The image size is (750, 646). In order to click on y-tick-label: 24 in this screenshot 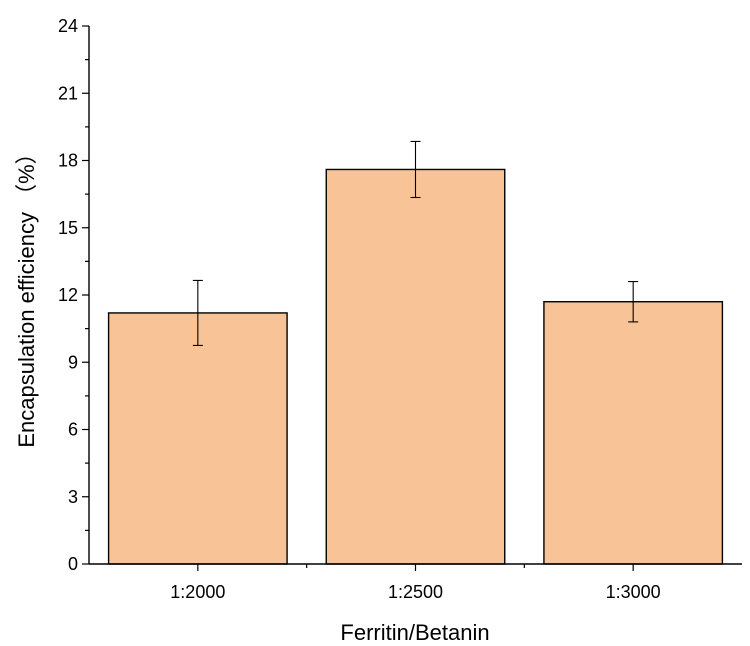, I will do `click(68, 26)`.